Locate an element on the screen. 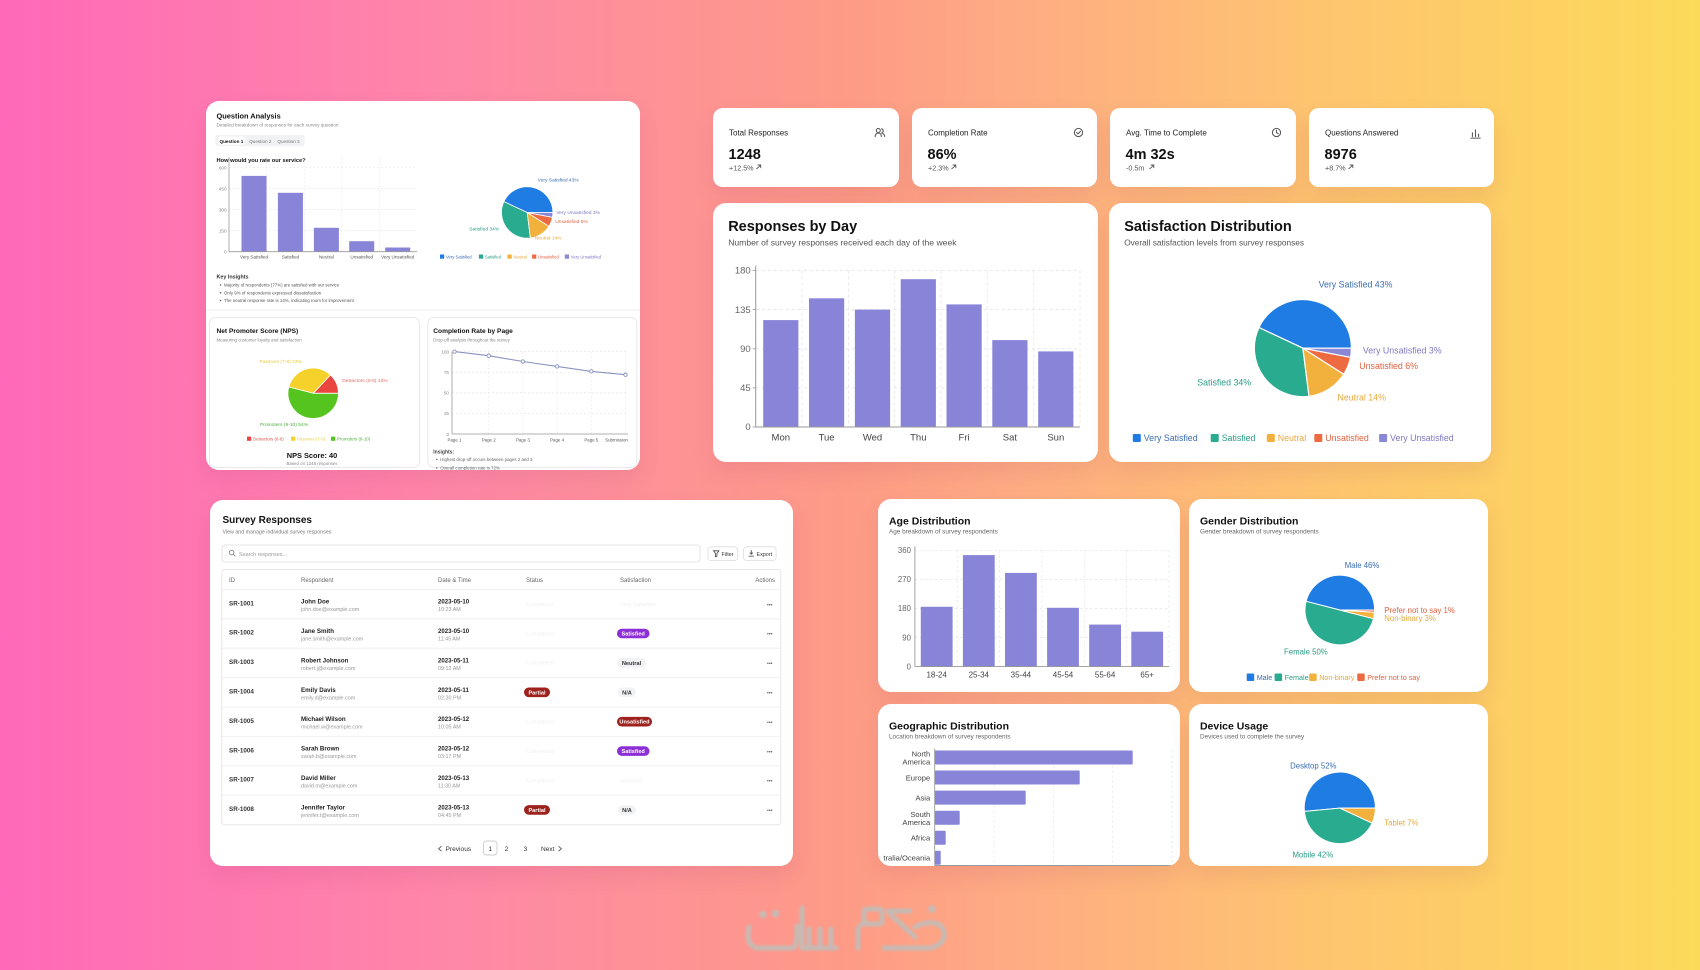  svg-text: 90 is located at coordinates (745, 349).